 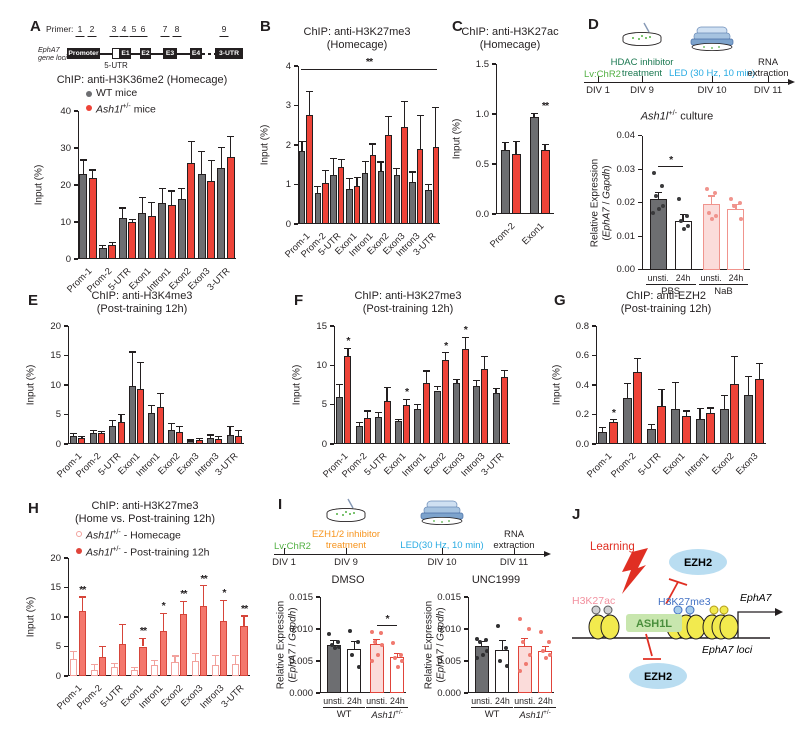 What do you see at coordinates (712, 73) in the screenshot?
I see `led-label: LED (30 Hz, 10 min)` at bounding box center [712, 73].